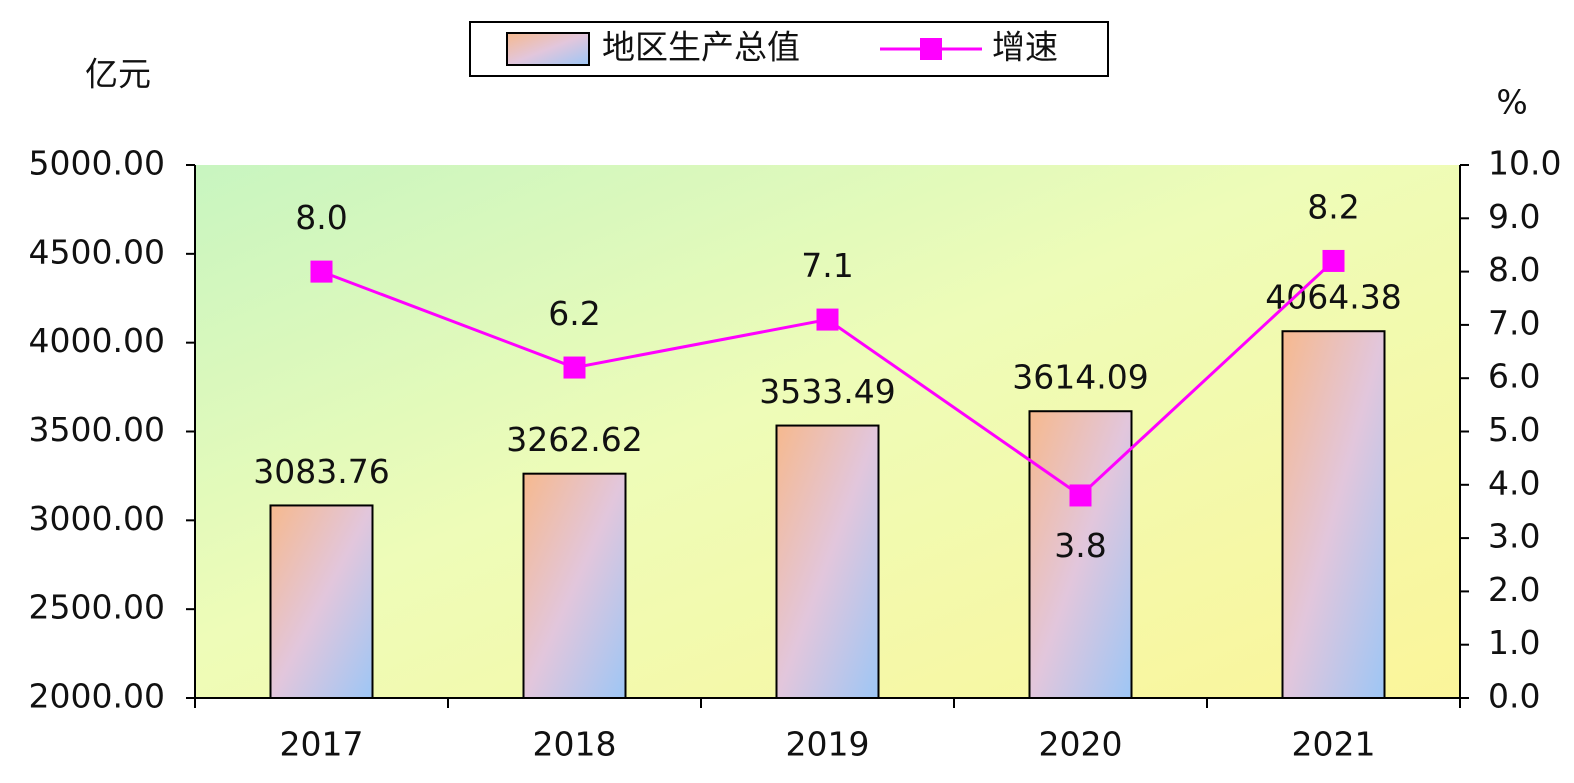 The image size is (1574, 783). I want to click on y2-tick-label: 4.0, so click(1514, 482).